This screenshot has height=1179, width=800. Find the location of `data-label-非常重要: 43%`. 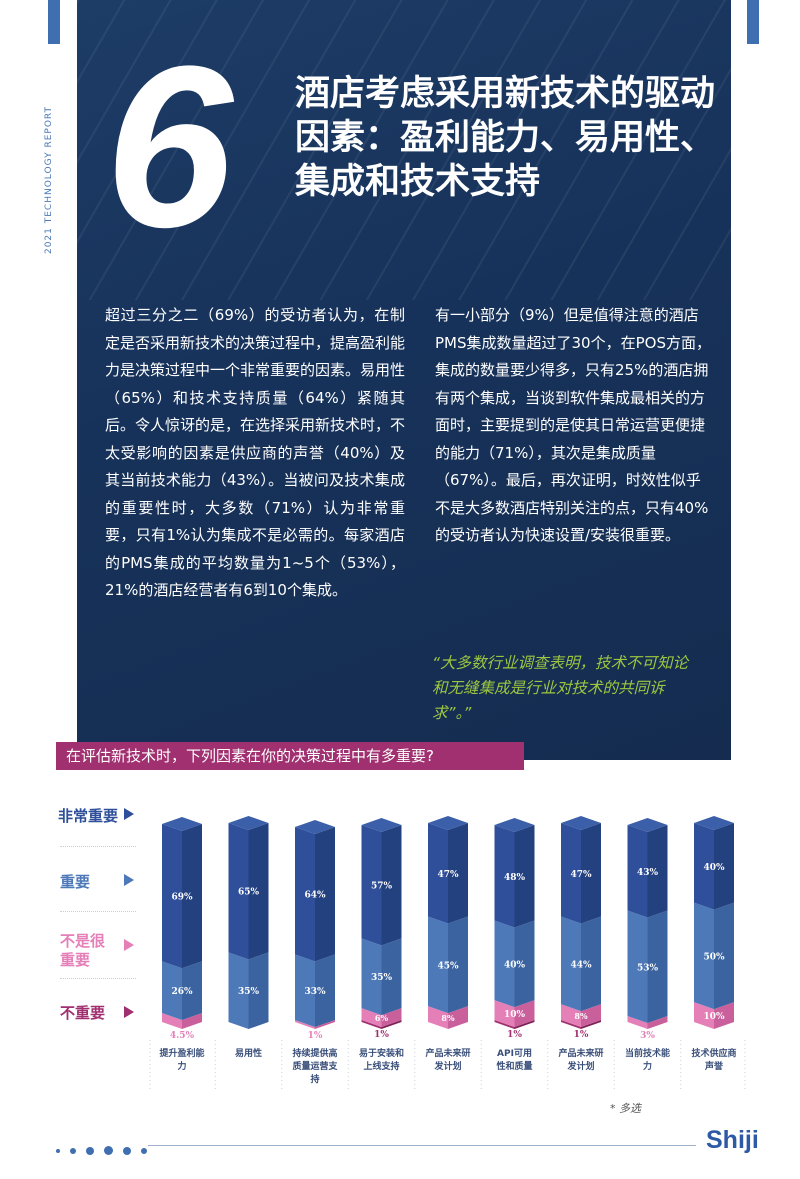

data-label-非常重要: 43% is located at coordinates (648, 873).